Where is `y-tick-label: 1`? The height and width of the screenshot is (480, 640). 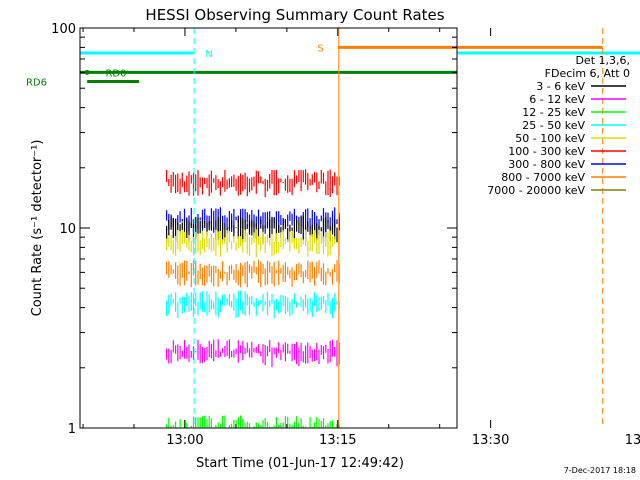 y-tick-label: 1 is located at coordinates (72, 429).